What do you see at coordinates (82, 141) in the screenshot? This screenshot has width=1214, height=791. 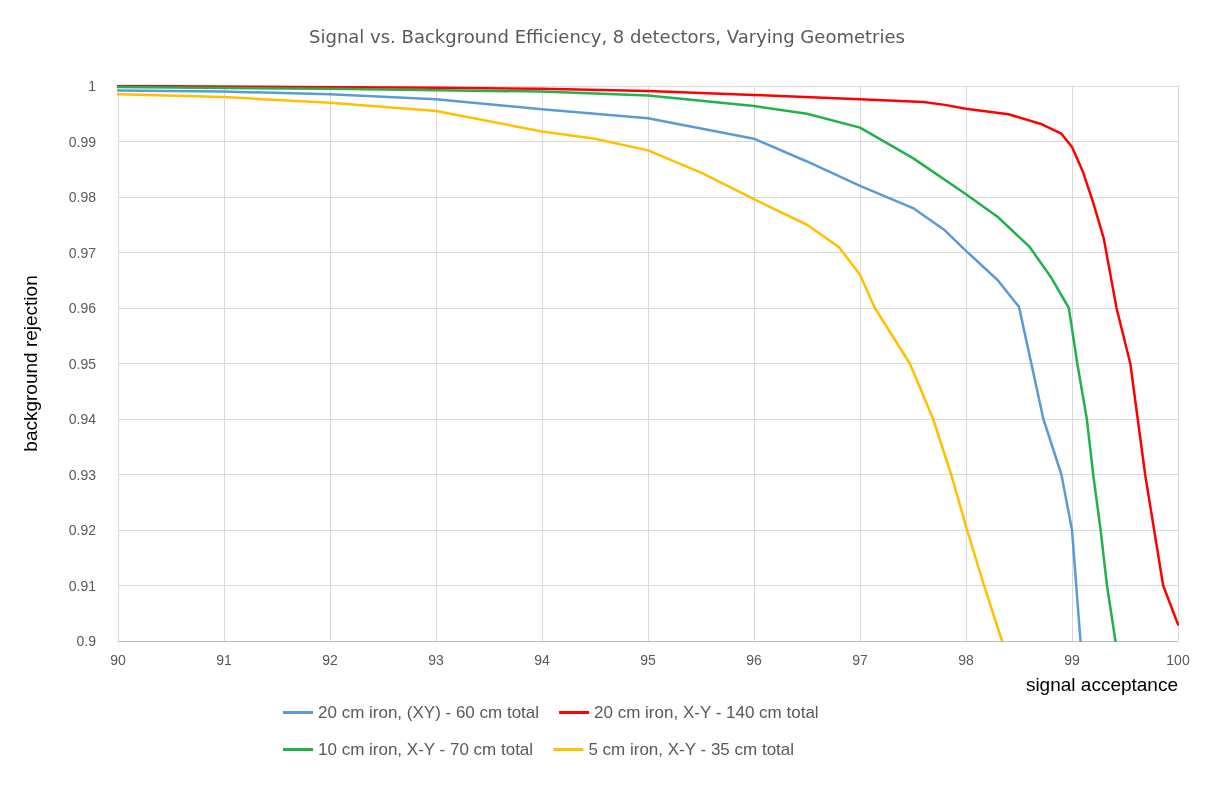 I see `y-tick-label: 0.99` at bounding box center [82, 141].